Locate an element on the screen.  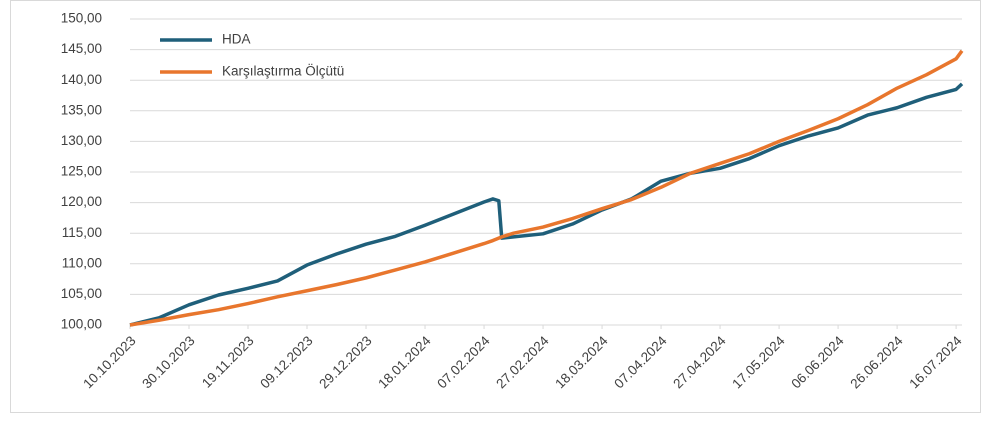
x-tick-label: 06.06.2024 is located at coordinates (817, 362).